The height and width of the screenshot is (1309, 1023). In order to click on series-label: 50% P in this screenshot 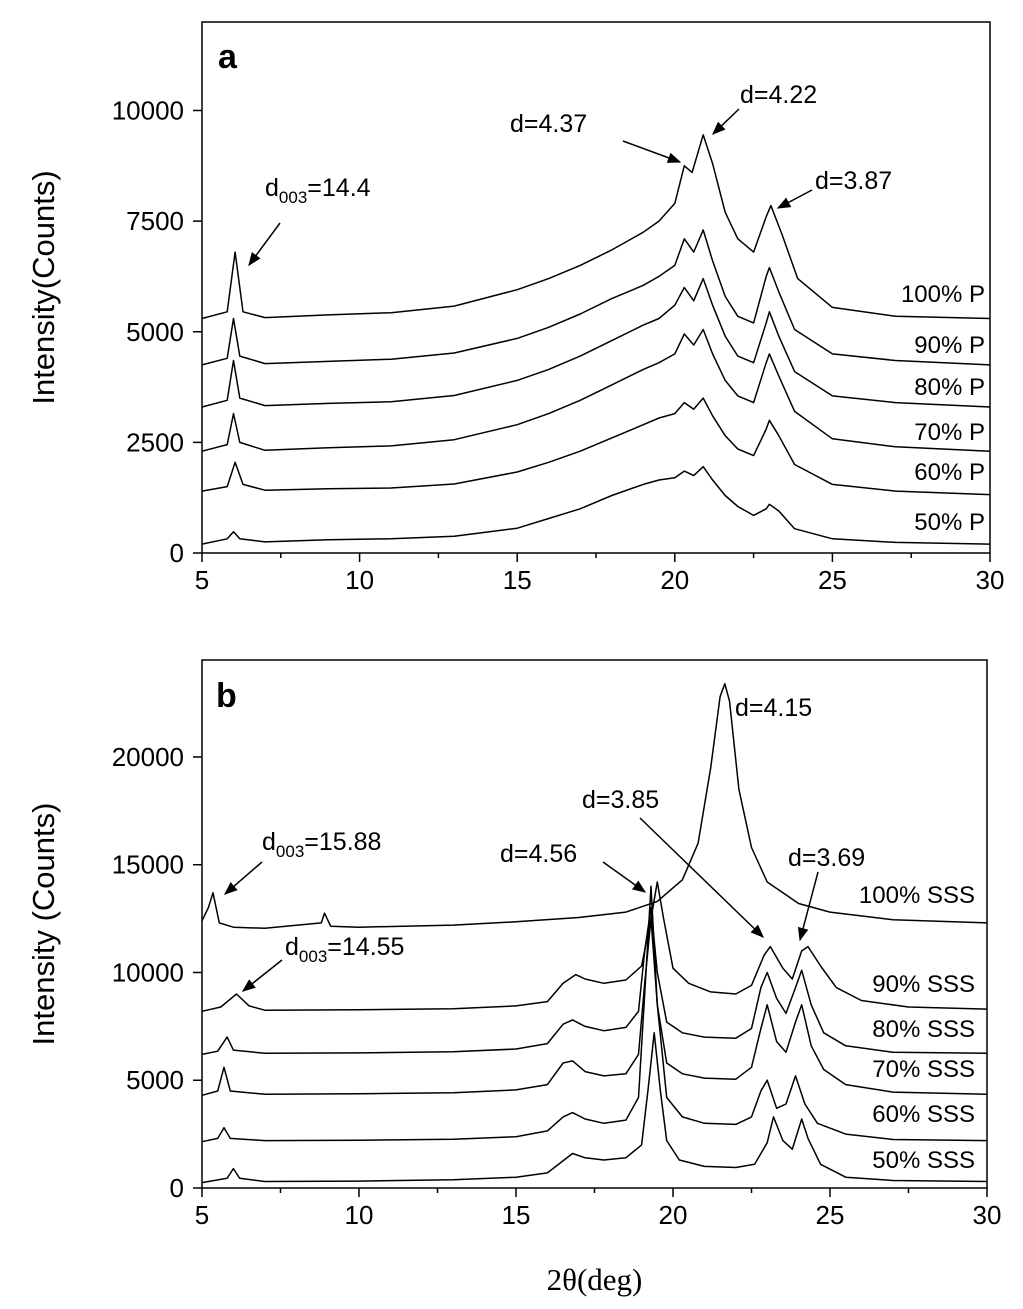, I will do `click(949, 522)`.